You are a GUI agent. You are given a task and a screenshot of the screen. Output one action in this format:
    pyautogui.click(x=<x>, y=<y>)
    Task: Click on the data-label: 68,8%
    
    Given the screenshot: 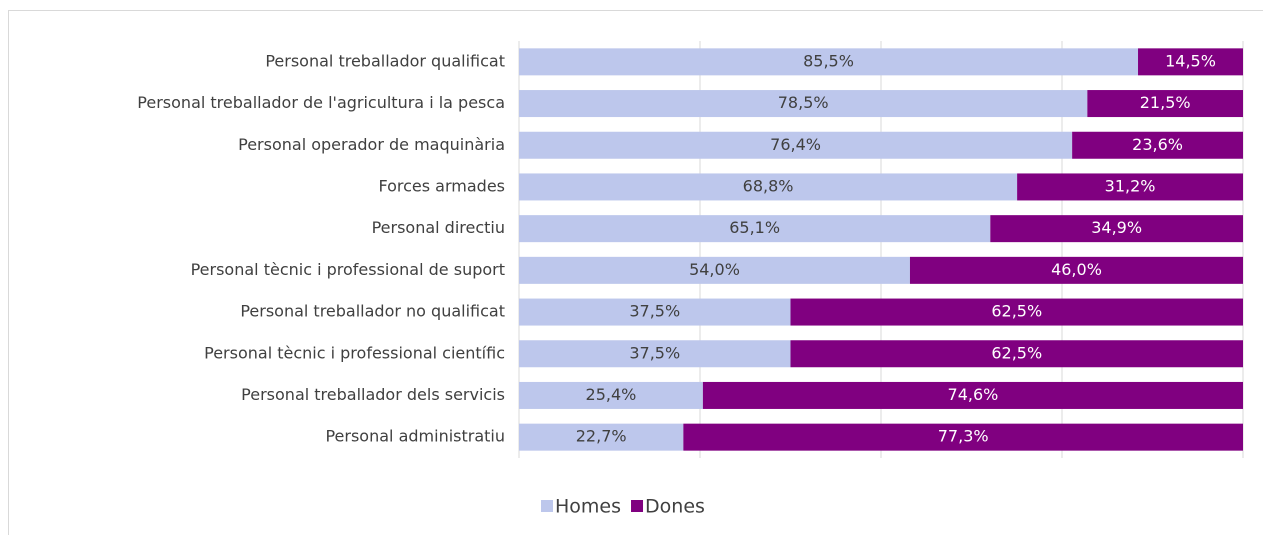 What is the action you would take?
    pyautogui.click(x=768, y=185)
    